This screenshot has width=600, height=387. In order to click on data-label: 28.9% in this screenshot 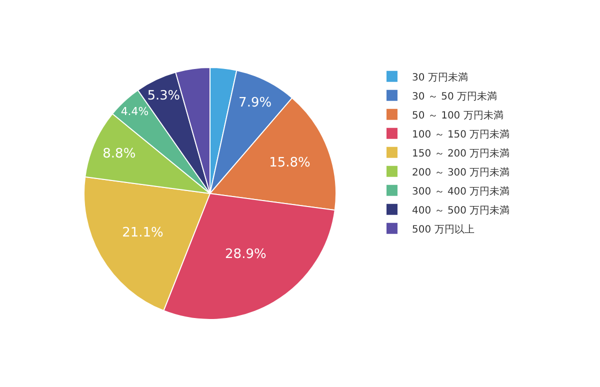, I will do `click(245, 254)`.